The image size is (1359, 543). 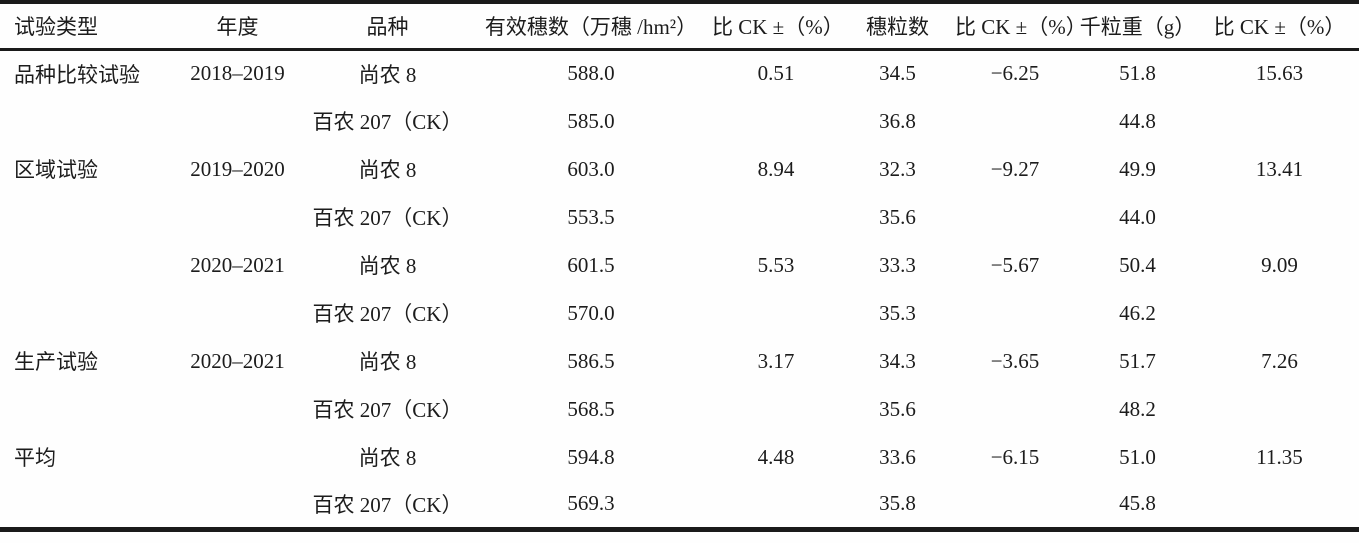 What do you see at coordinates (237, 73) in the screenshot?
I see `cell-year: 2018–2019` at bounding box center [237, 73].